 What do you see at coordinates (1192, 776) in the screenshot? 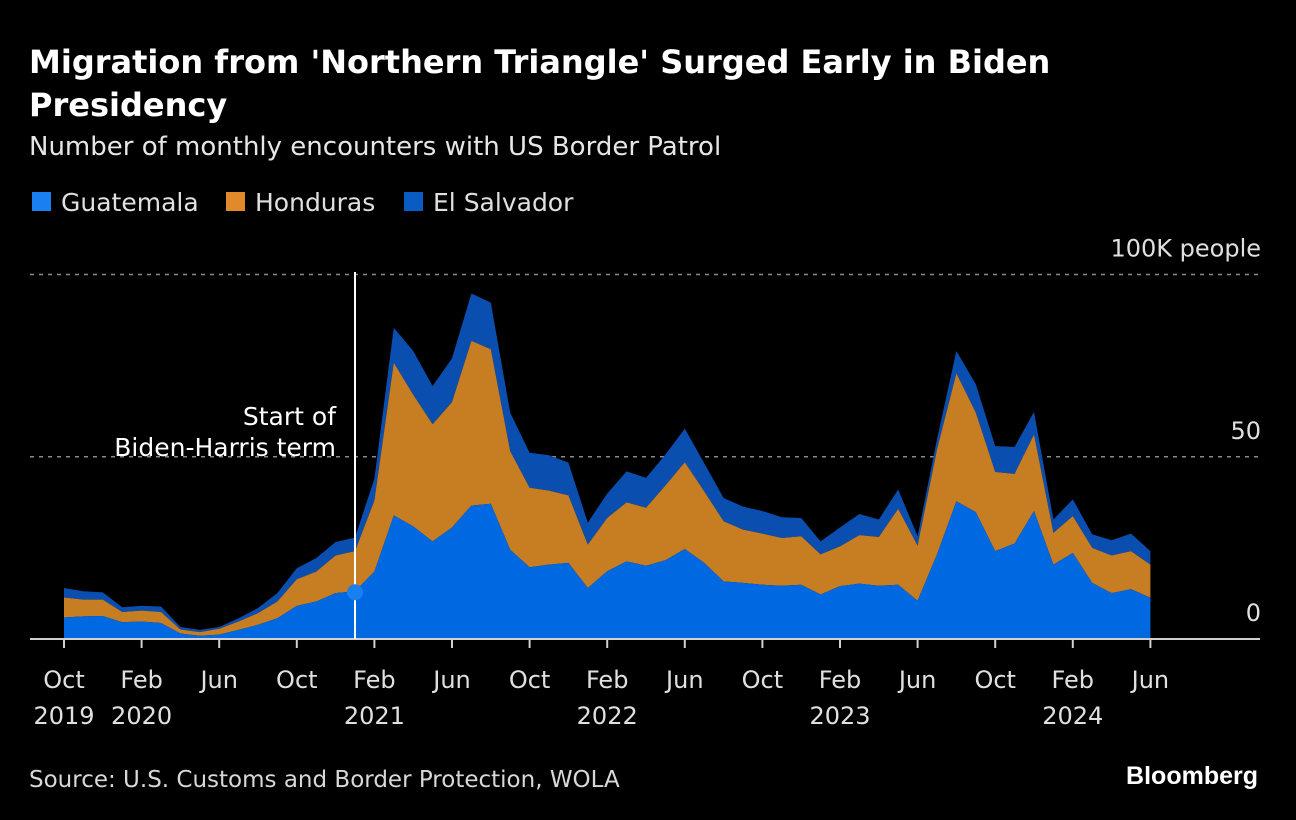
I see `bloomberg-logo: Bloomberg` at bounding box center [1192, 776].